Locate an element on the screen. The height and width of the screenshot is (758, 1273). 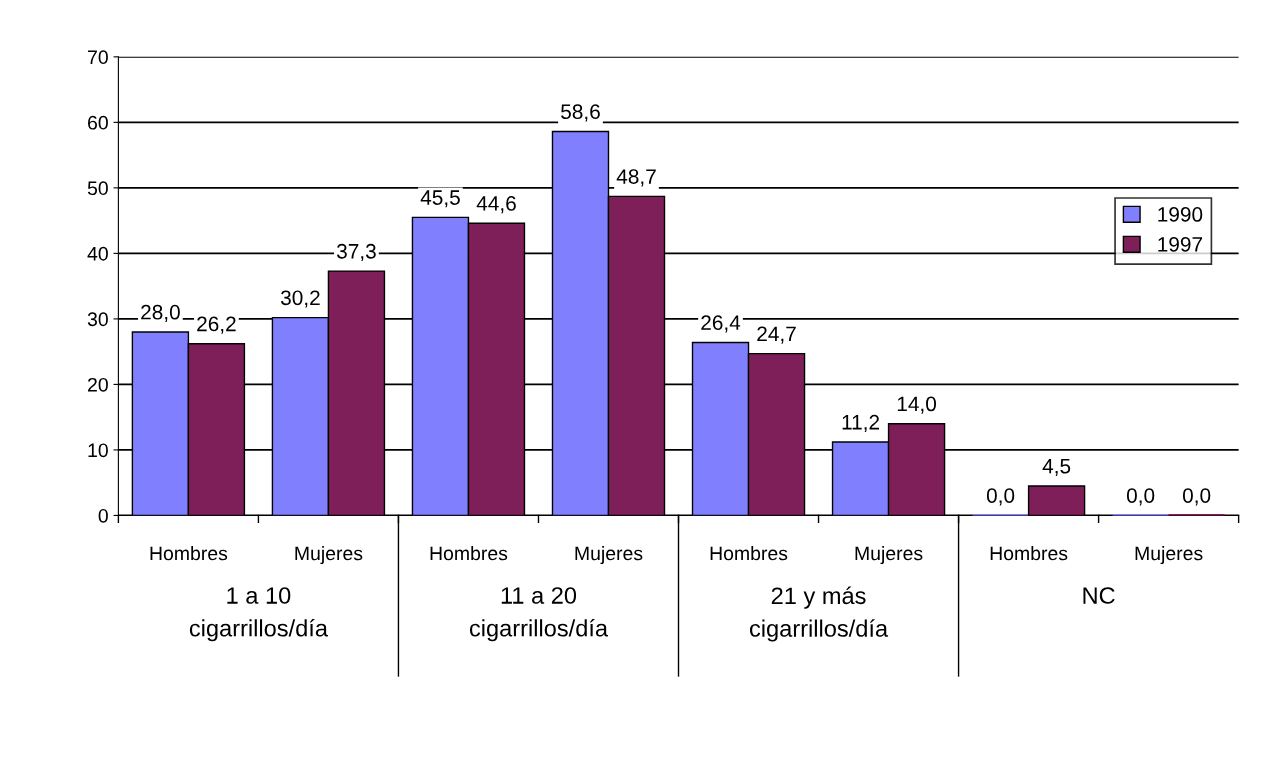
data-label: 11,2 is located at coordinates (861, 423).